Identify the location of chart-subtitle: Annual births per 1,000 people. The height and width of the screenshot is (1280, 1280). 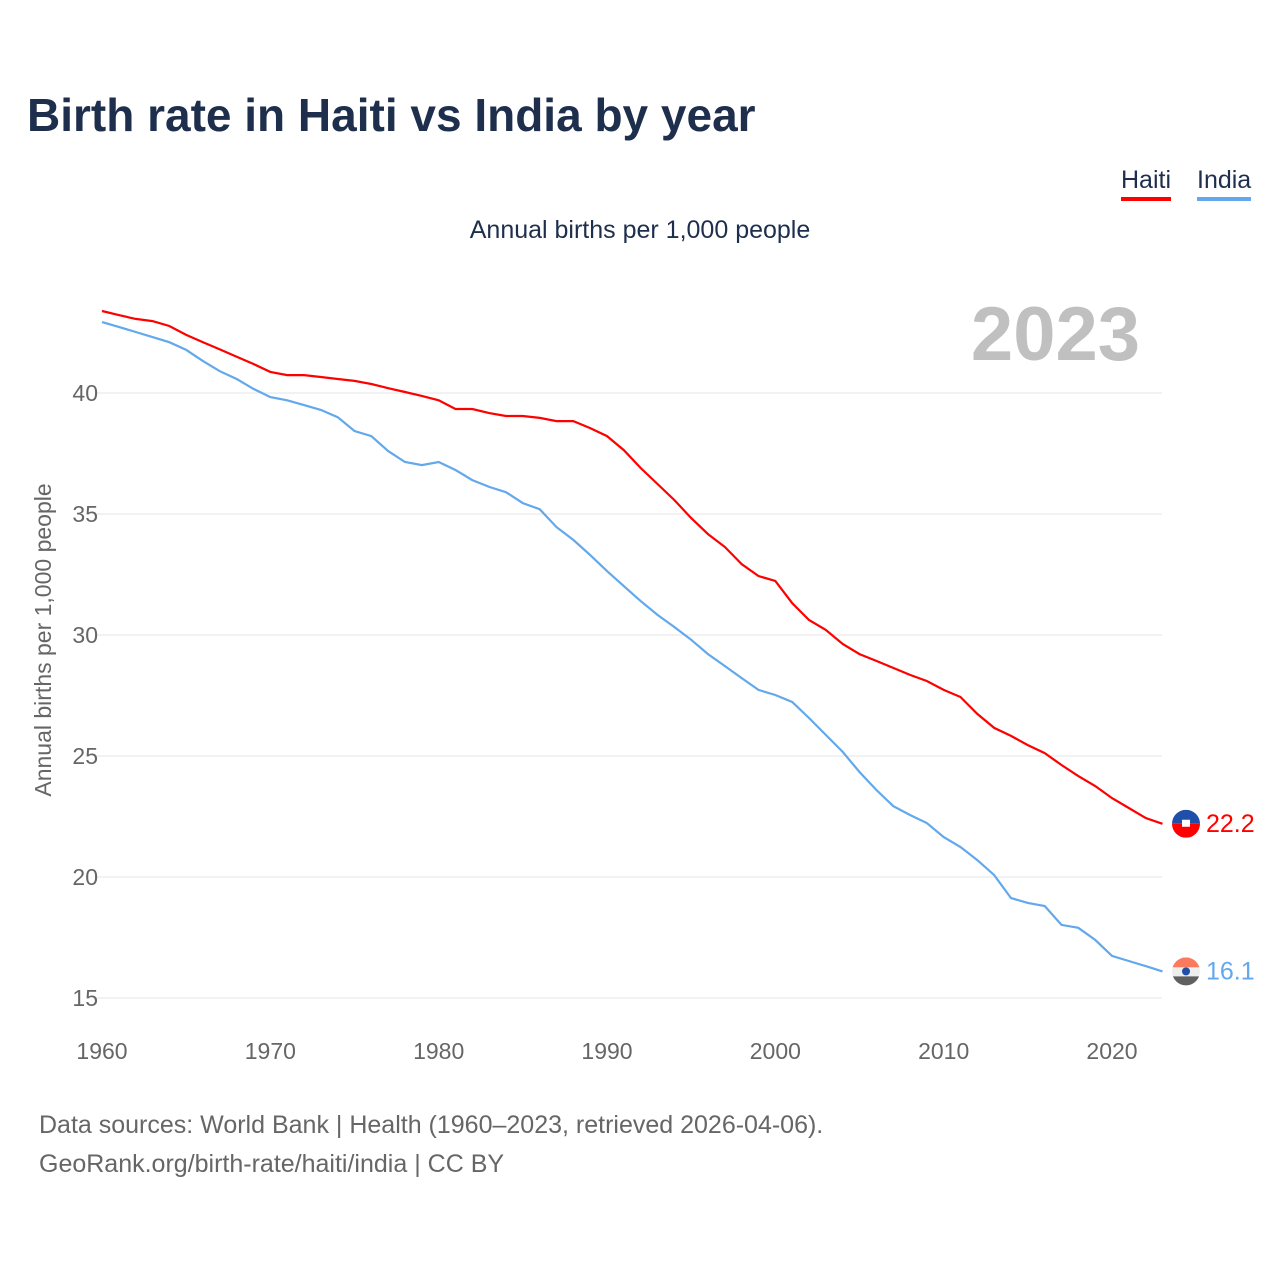
(640, 230).